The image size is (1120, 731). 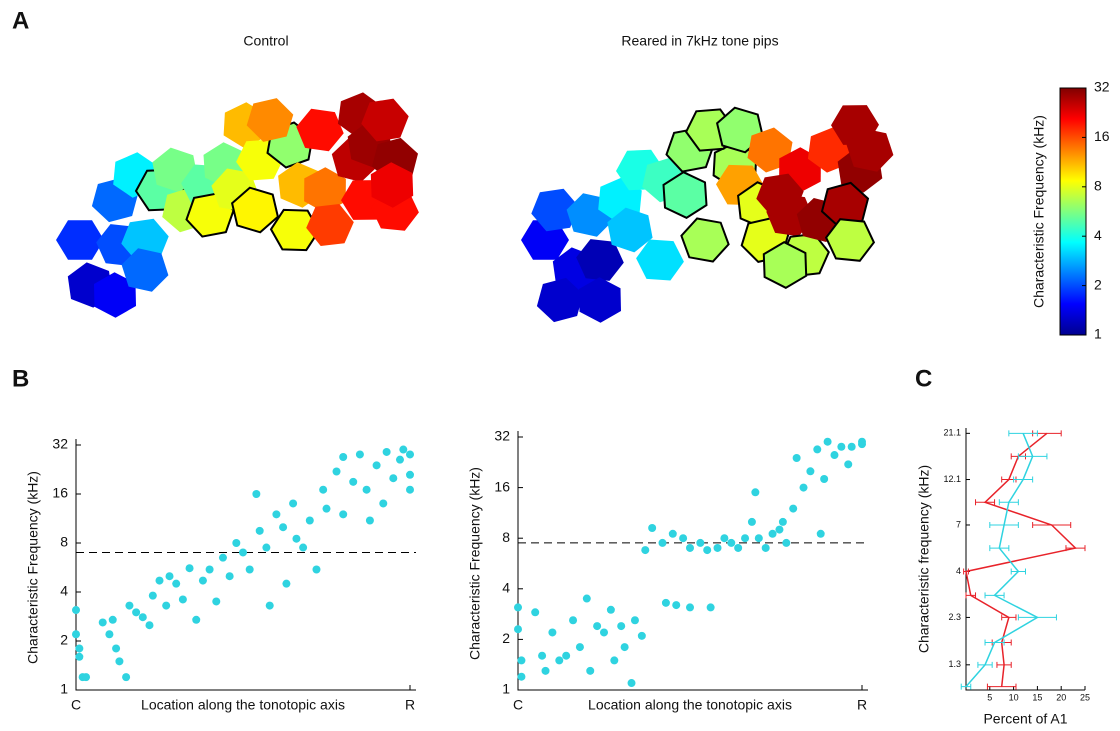 What do you see at coordinates (1037, 697) in the screenshot?
I see `x-tick-label: 15` at bounding box center [1037, 697].